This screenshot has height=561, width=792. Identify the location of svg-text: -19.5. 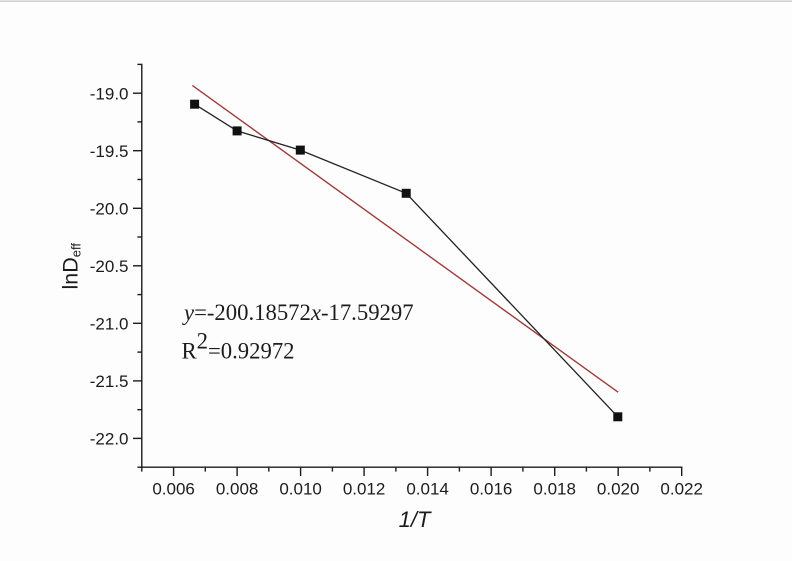
(109, 151).